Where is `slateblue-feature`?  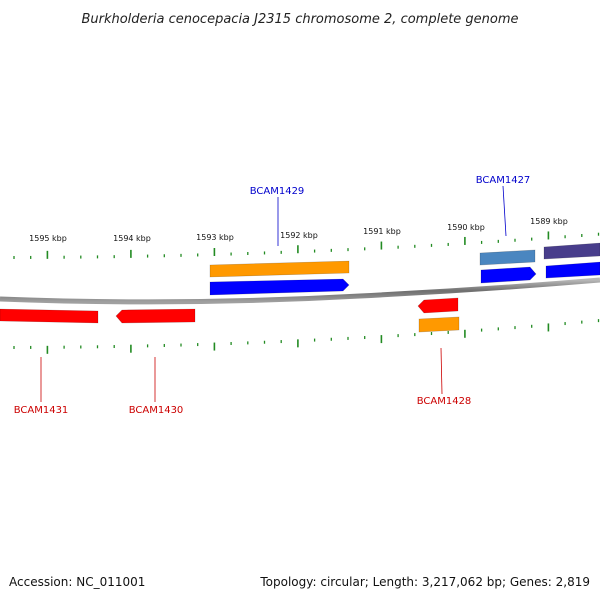
slateblue-feature is located at coordinates (571, 251).